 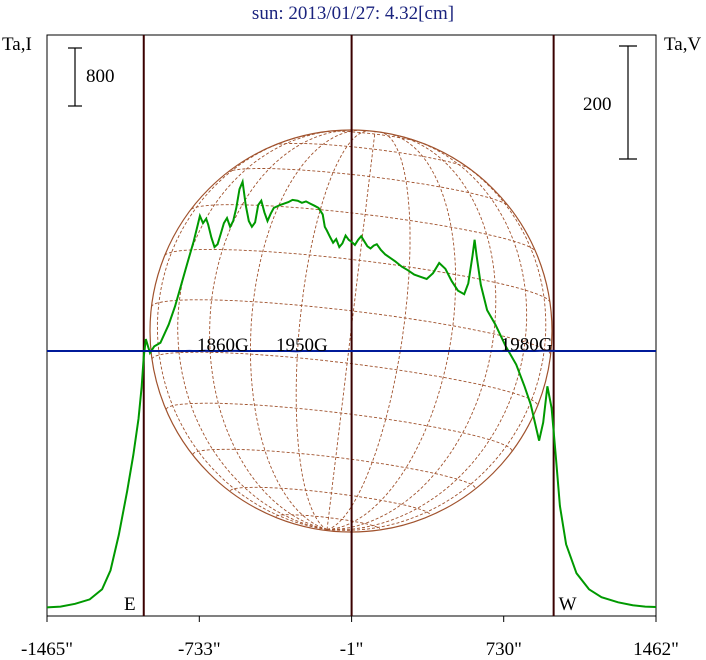 I want to click on x-tick-label: -1", so click(x=352, y=649).